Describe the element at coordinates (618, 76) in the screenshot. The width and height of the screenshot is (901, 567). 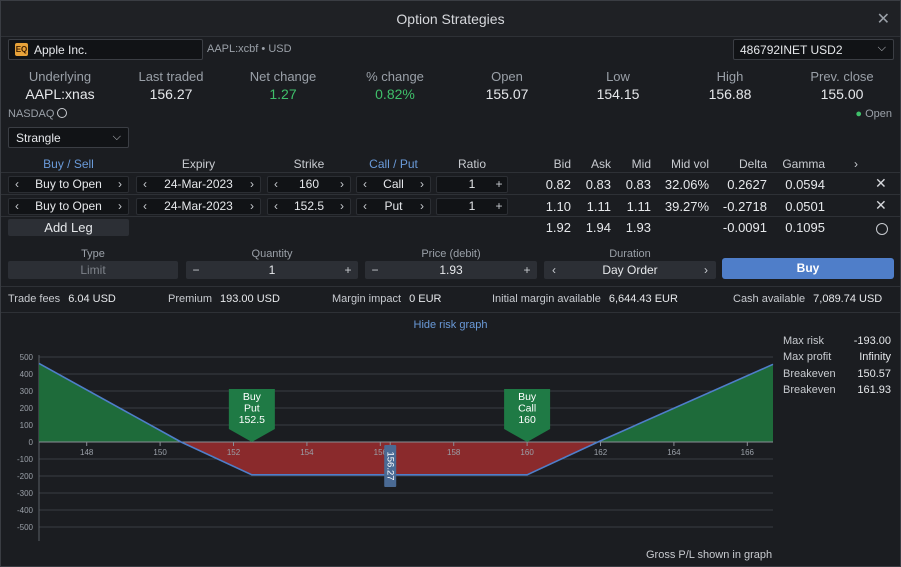
I see `stat-label-low: Low` at that location.